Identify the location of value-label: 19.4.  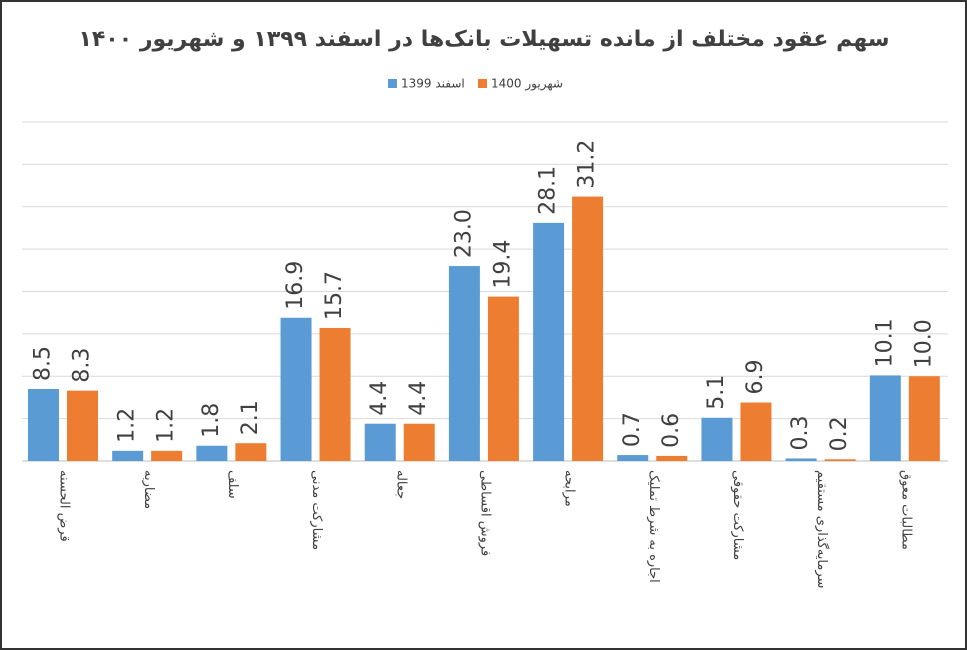
(502, 264).